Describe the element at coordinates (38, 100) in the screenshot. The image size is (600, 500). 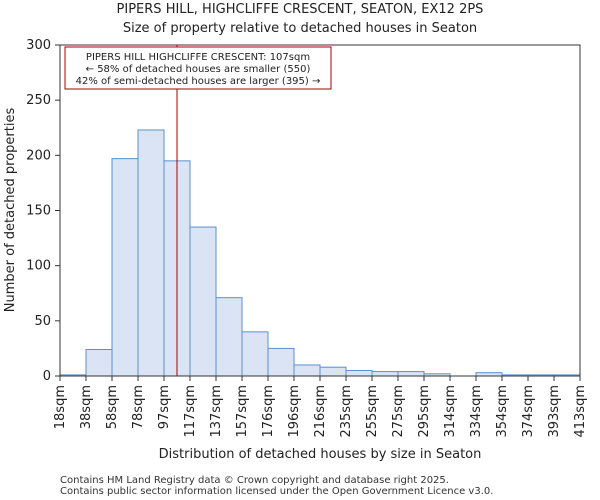
I see `y-tick-label: 250` at that location.